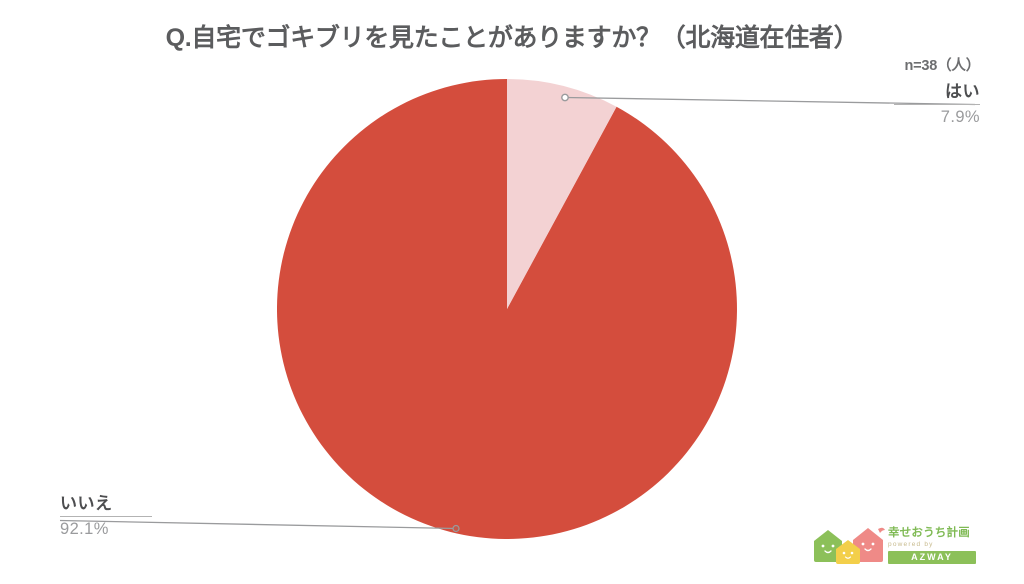 The width and height of the screenshot is (1024, 584). I want to click on chart-title: Q.自宅でゴキブリを見たことがありますか？（北海道在住者）, so click(512, 38).